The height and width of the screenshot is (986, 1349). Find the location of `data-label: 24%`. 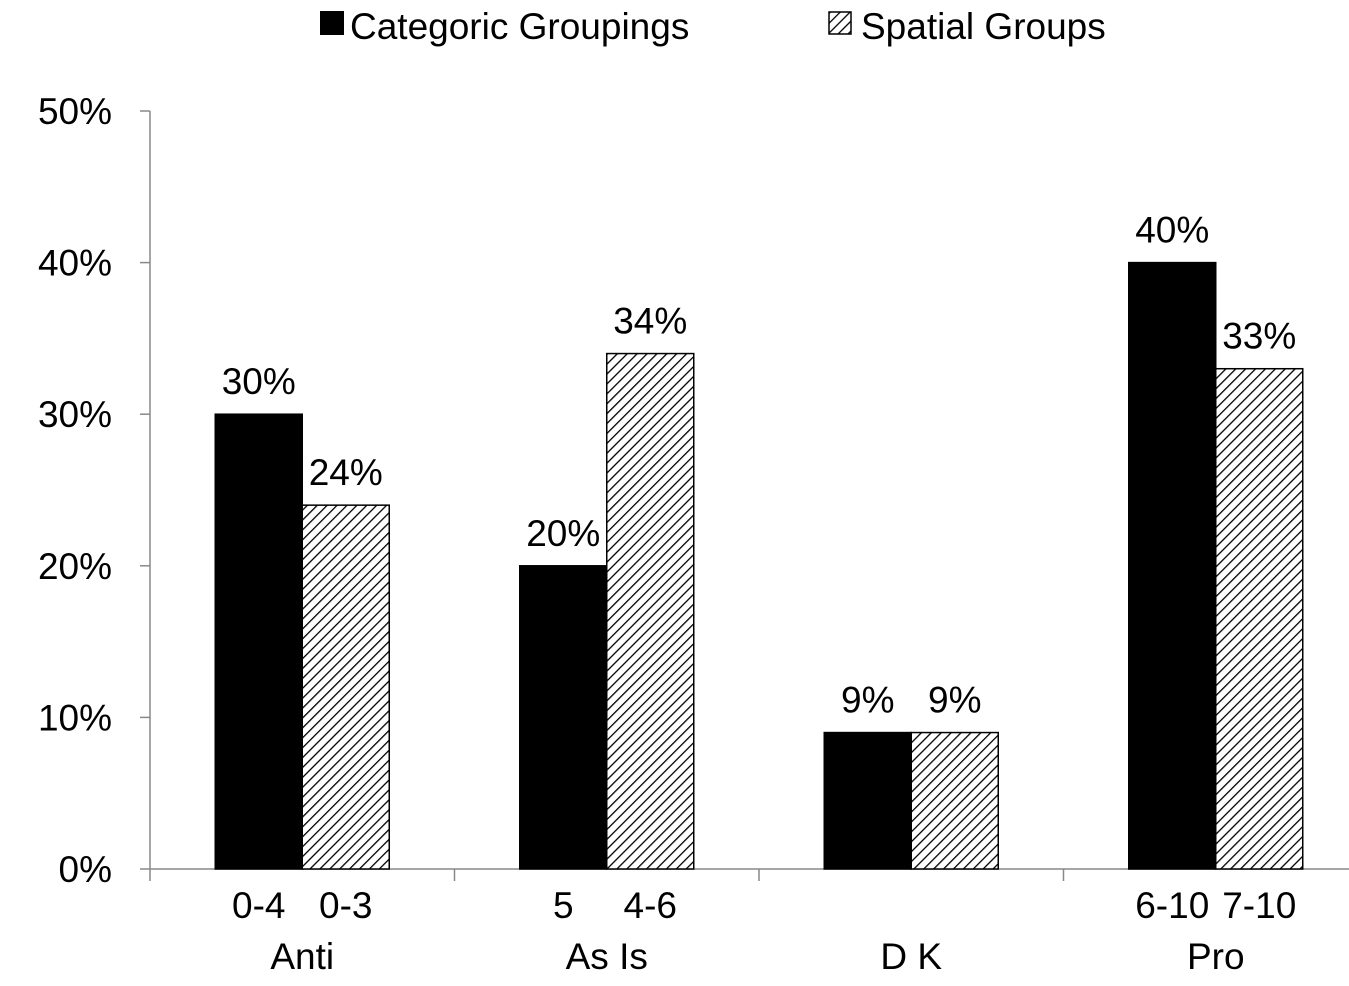

data-label: 24% is located at coordinates (346, 472).